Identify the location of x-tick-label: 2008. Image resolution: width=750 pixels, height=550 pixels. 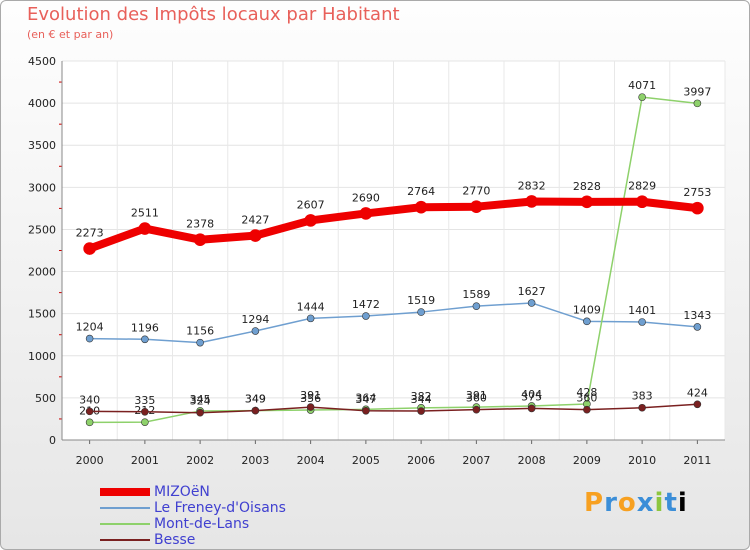
(532, 460).